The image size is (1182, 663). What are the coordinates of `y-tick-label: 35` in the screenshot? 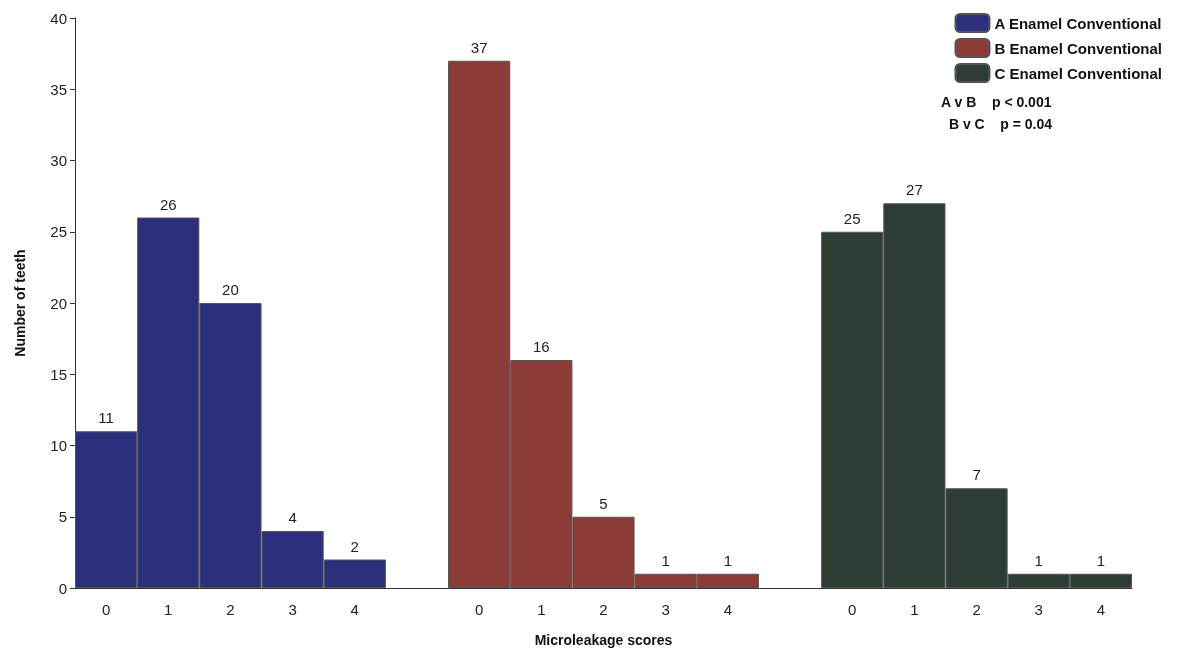 It's located at (58, 89).